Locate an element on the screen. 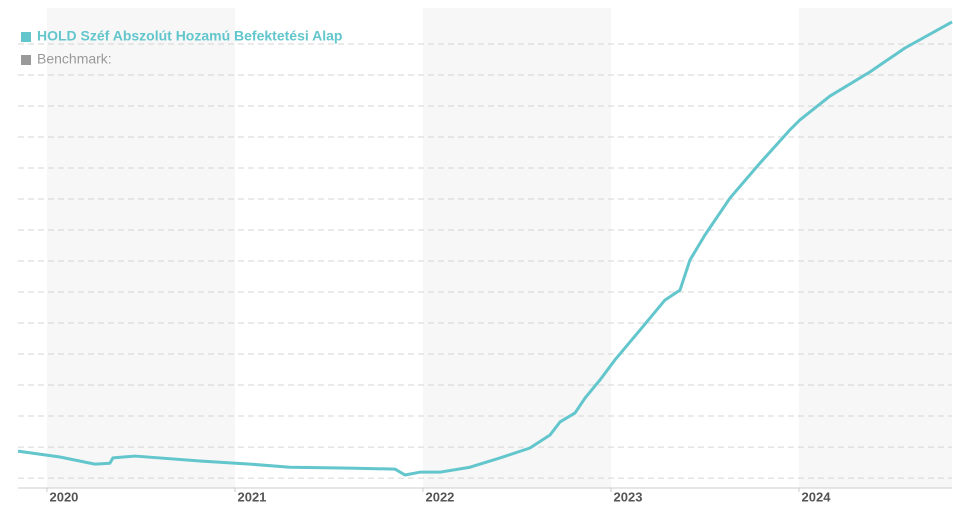 This screenshot has height=507, width=953. x-tick-label: 2024 is located at coordinates (817, 496).